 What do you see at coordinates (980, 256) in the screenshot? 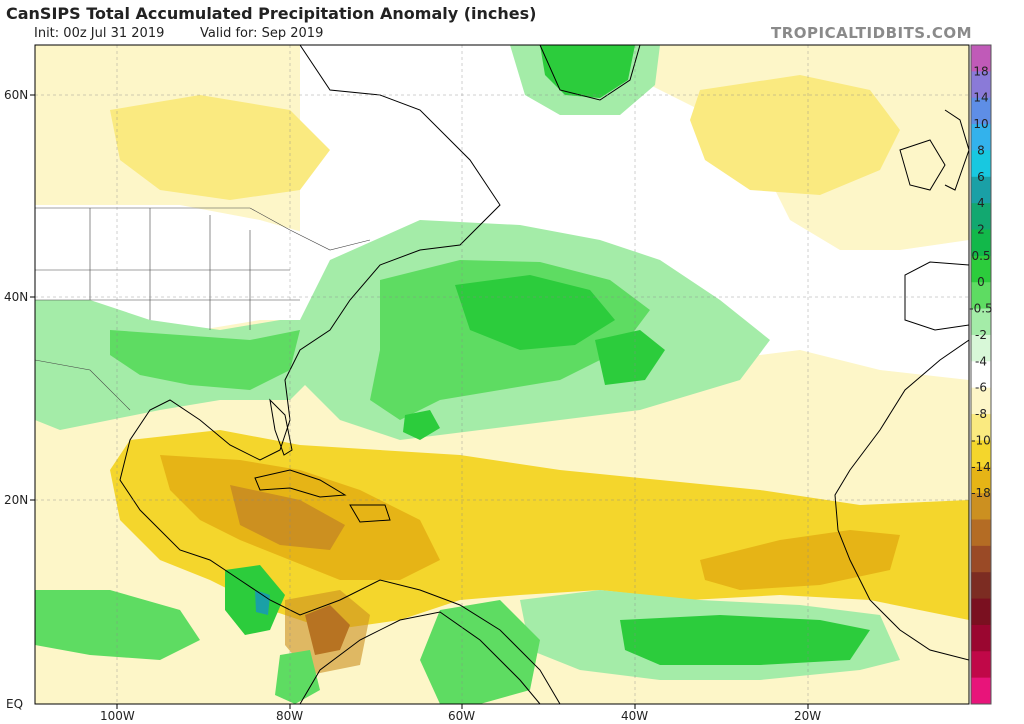
I see `colorbar-label: 0.5` at bounding box center [980, 256].